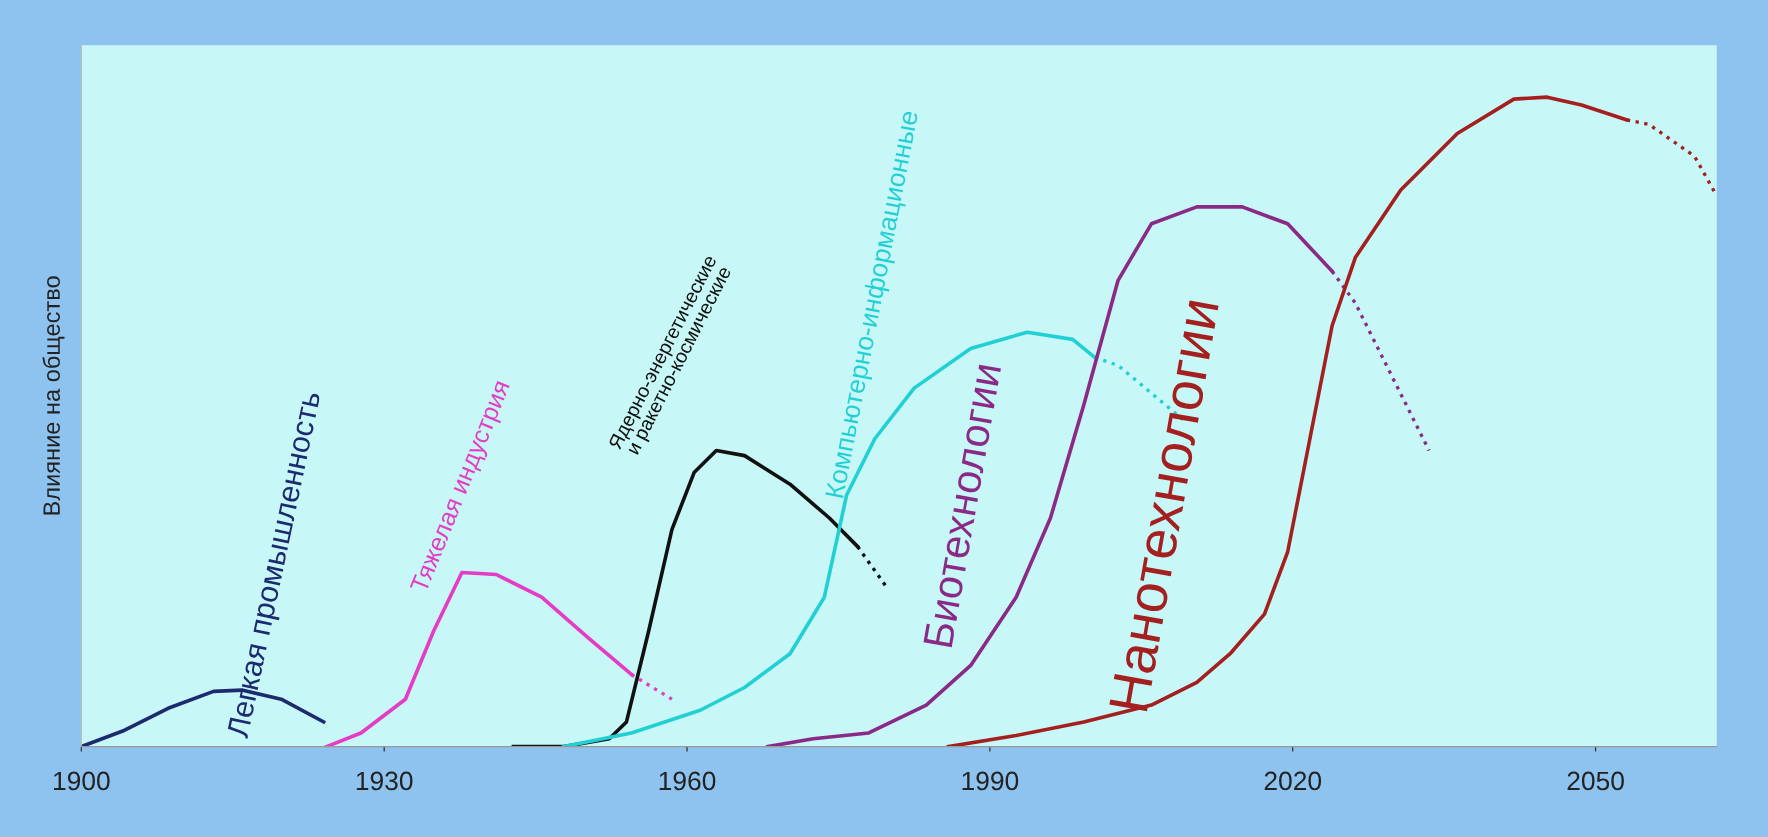  Describe the element at coordinates (53, 395) in the screenshot. I see `y-axis-title: Влияние на общество` at that location.